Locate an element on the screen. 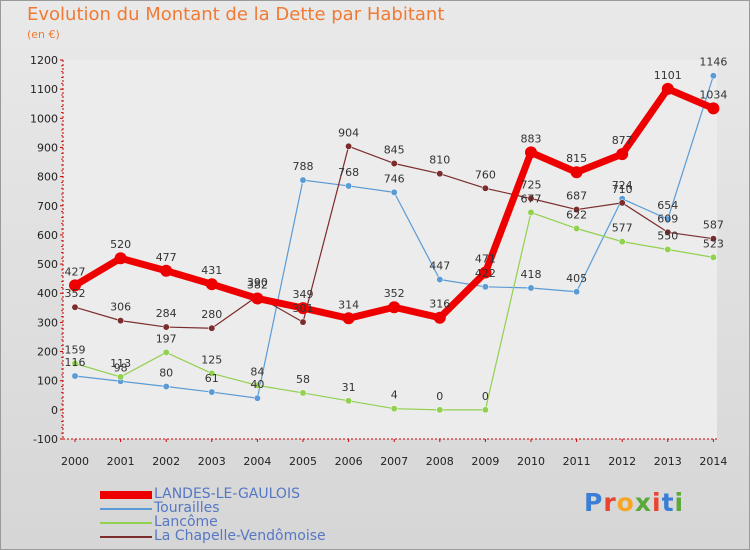 The image size is (750, 550). data-label: 883 is located at coordinates (531, 138).